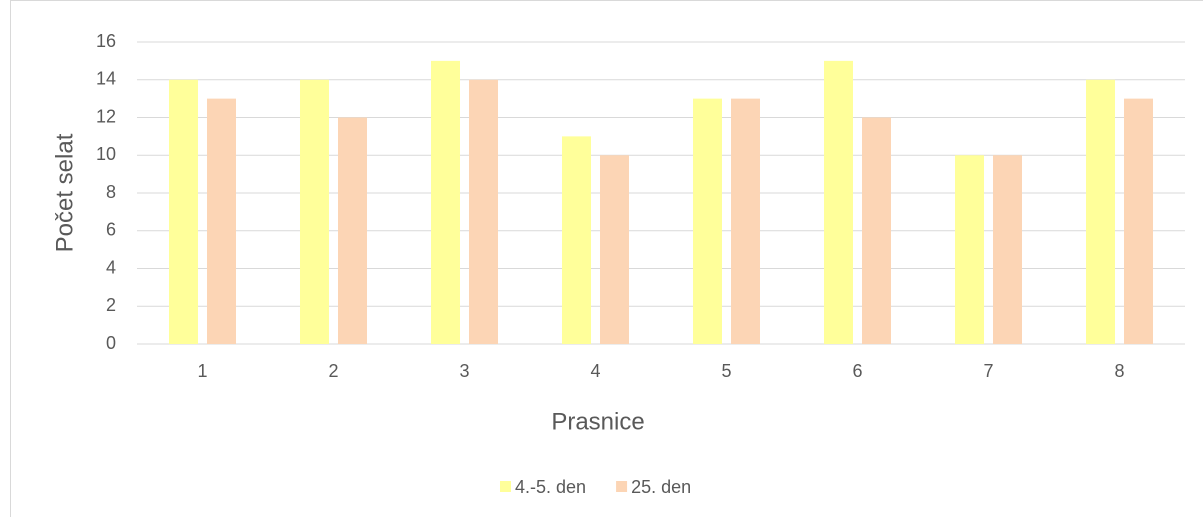  Describe the element at coordinates (106, 154) in the screenshot. I see `y-tick-label: 10` at that location.